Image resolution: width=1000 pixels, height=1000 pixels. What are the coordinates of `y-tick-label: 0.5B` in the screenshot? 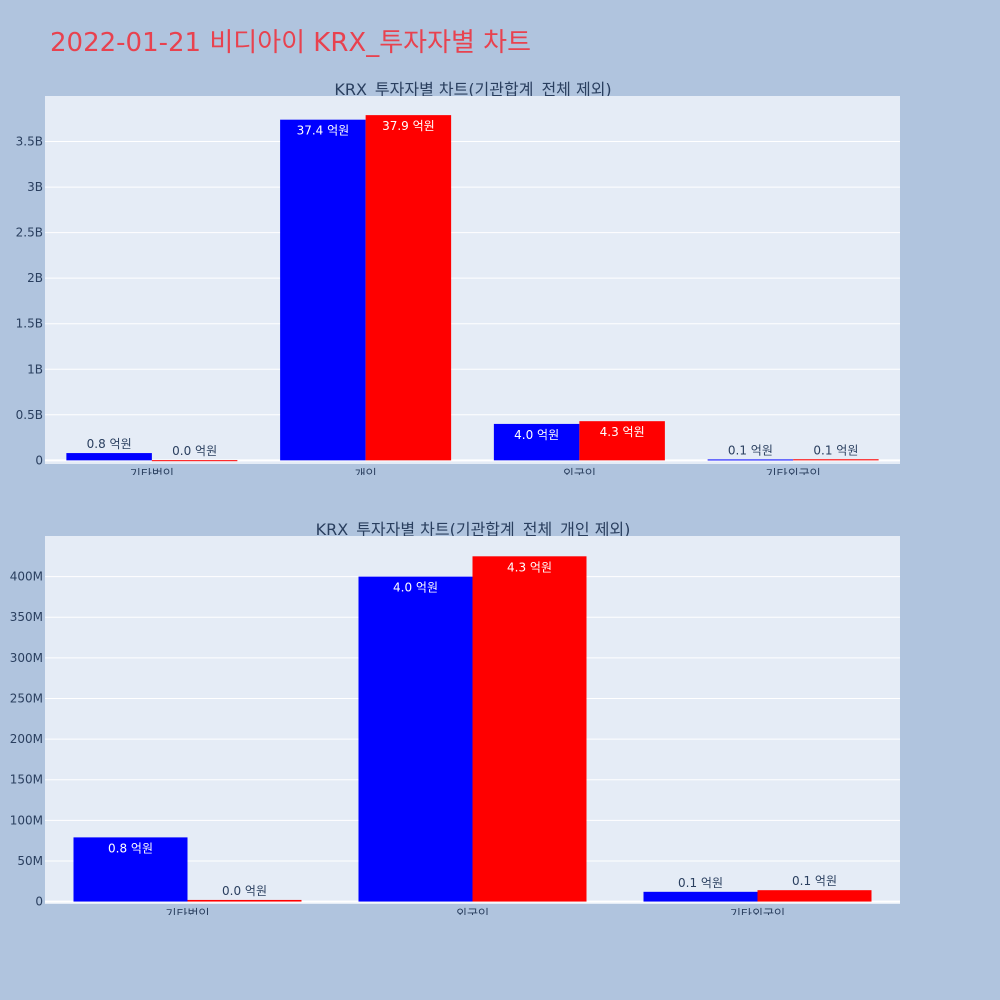 It's located at (29, 415).